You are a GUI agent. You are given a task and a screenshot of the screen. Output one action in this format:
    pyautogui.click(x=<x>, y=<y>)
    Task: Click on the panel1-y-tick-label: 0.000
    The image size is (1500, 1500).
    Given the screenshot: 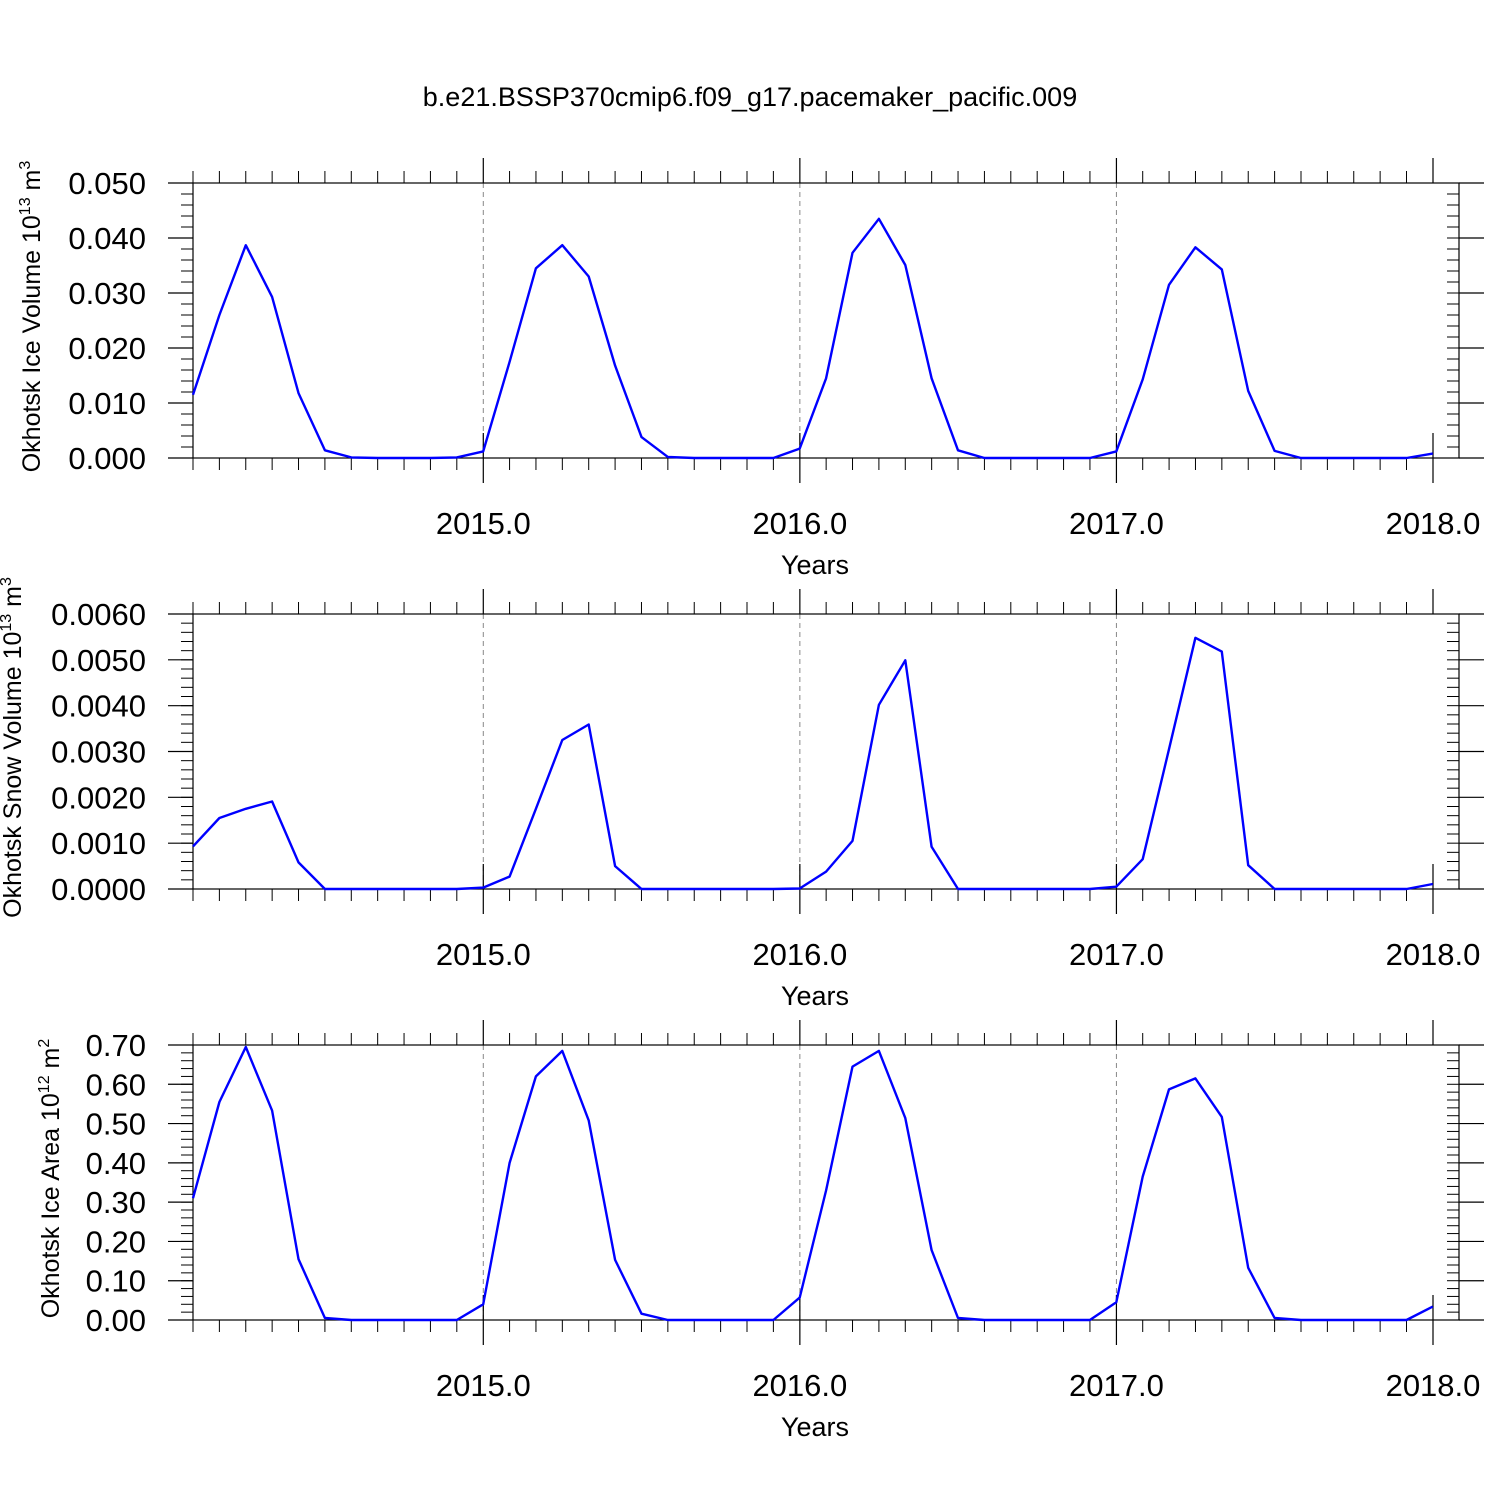 What is the action you would take?
    pyautogui.click(x=107, y=458)
    